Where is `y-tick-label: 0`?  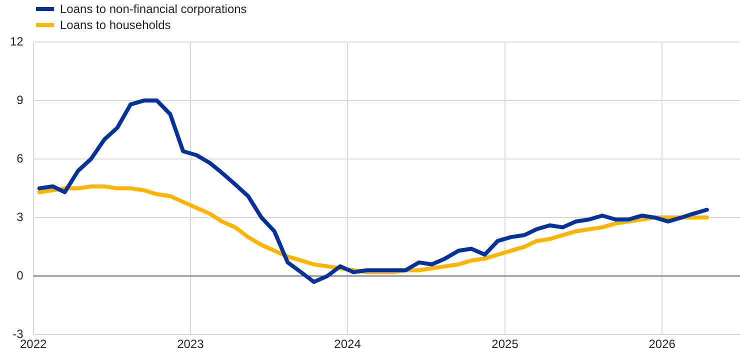
y-tick-label: 0 is located at coordinates (20, 275).